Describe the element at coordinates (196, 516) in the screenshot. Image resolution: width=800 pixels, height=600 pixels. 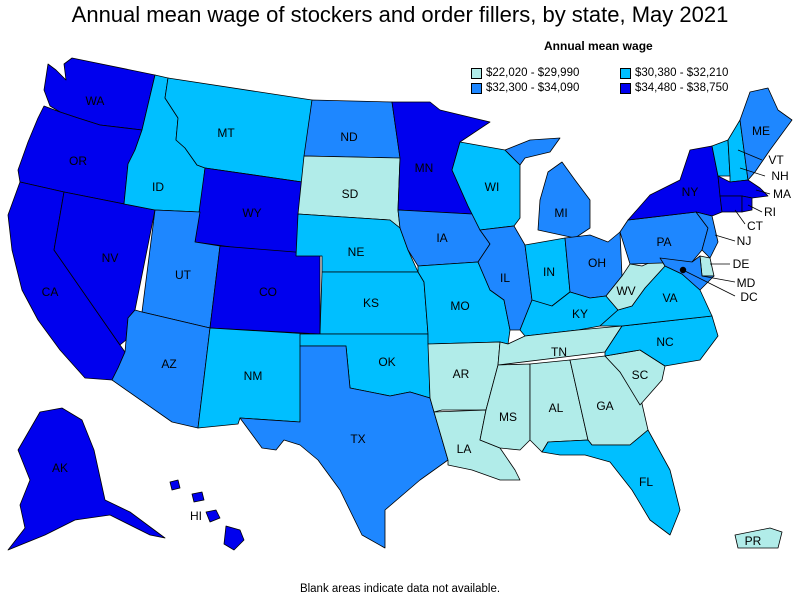
I see `label-HI: HI` at that location.